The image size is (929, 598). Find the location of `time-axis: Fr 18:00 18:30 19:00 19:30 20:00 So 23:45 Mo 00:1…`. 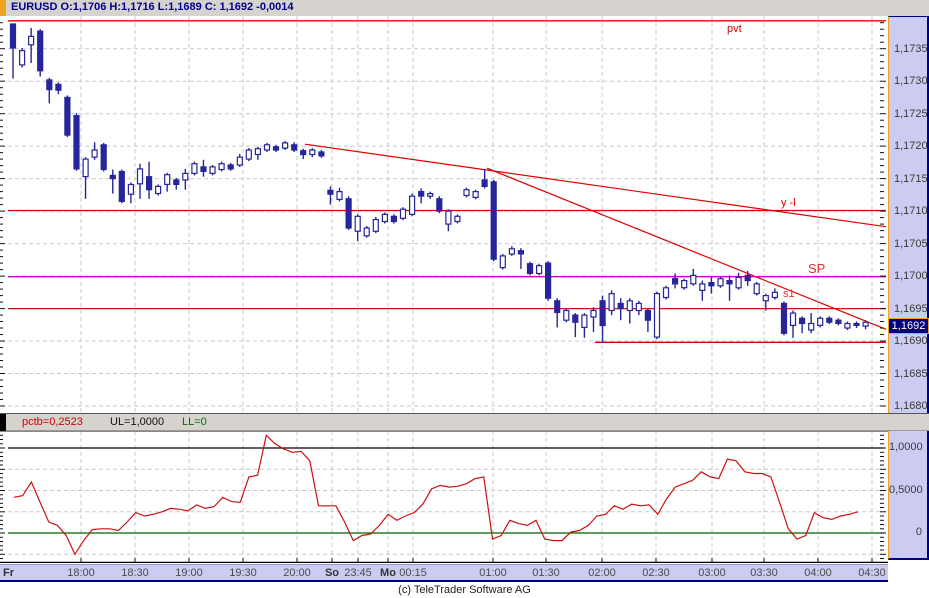

time-axis: Fr 18:00 18:30 19:00 19:30 20:00 So 23:45 Mo 00:1… is located at coordinates (444, 573).